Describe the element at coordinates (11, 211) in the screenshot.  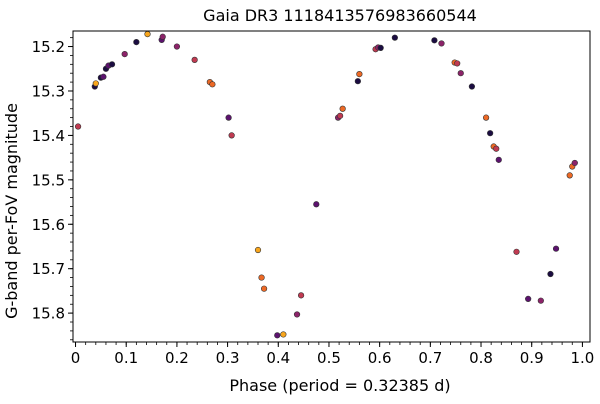
I see `y-axis-label: G-band per-FoV magnitude` at that location.